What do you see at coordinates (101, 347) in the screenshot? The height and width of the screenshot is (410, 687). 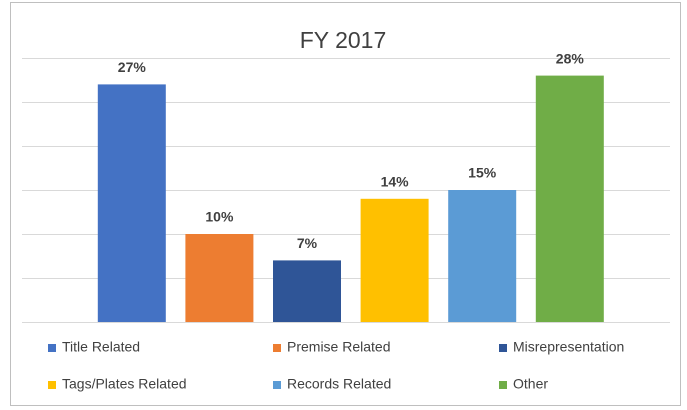 I see `legend-label: Title Related` at bounding box center [101, 347].